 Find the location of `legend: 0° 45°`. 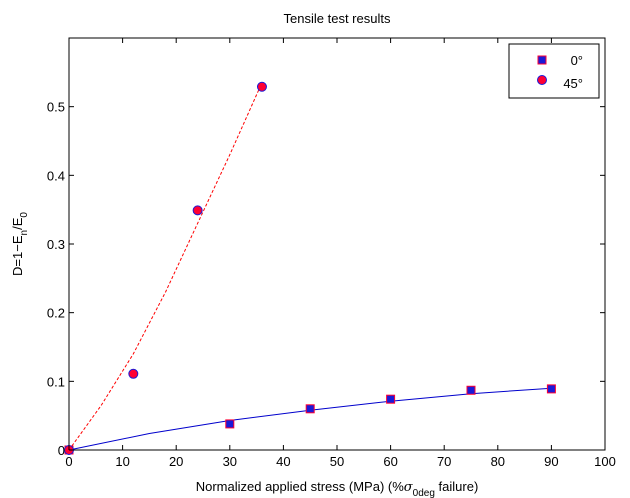

legend: 0° 45° is located at coordinates (554, 71).